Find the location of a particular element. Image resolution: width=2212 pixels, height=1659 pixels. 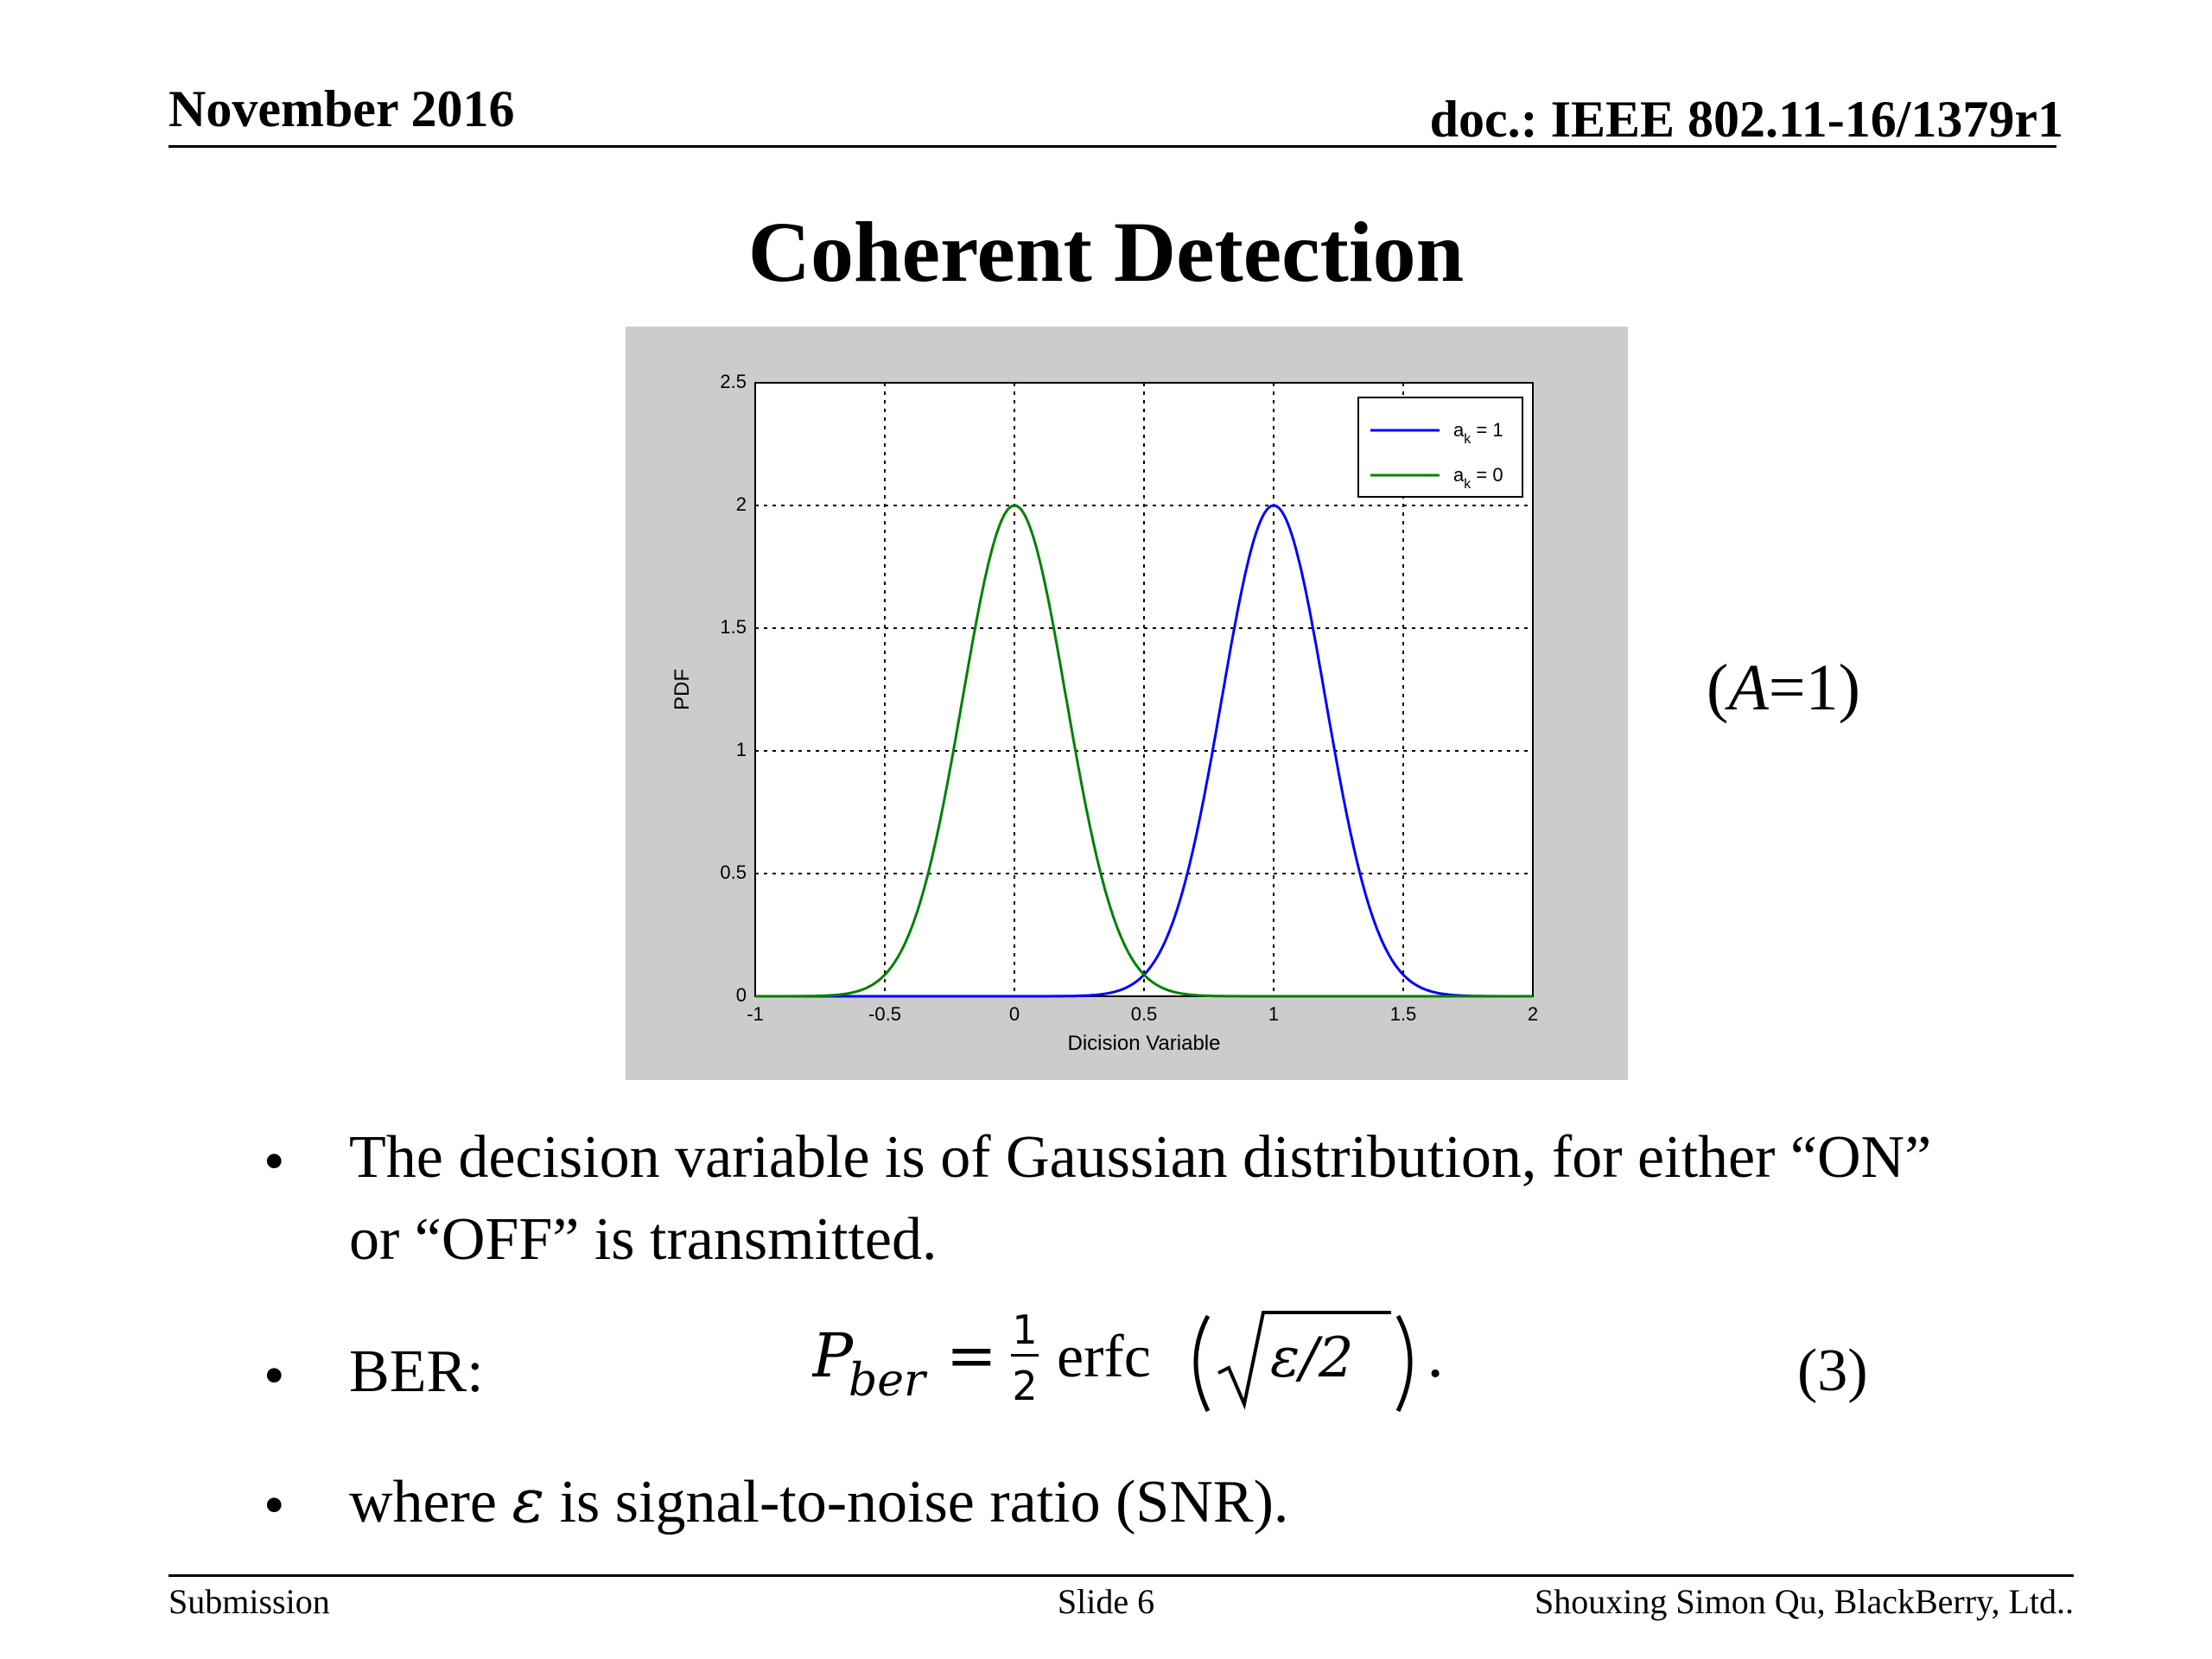

header-divider is located at coordinates (1112, 146).